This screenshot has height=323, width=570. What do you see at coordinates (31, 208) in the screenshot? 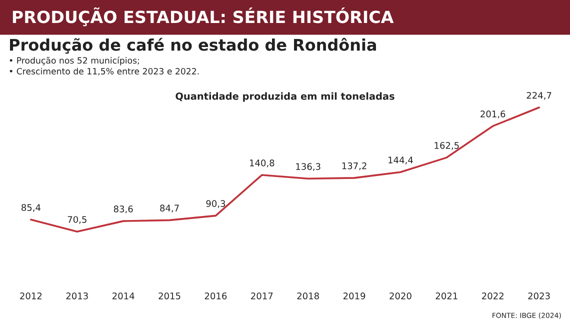
I see `data-label: 85,4` at bounding box center [31, 208].